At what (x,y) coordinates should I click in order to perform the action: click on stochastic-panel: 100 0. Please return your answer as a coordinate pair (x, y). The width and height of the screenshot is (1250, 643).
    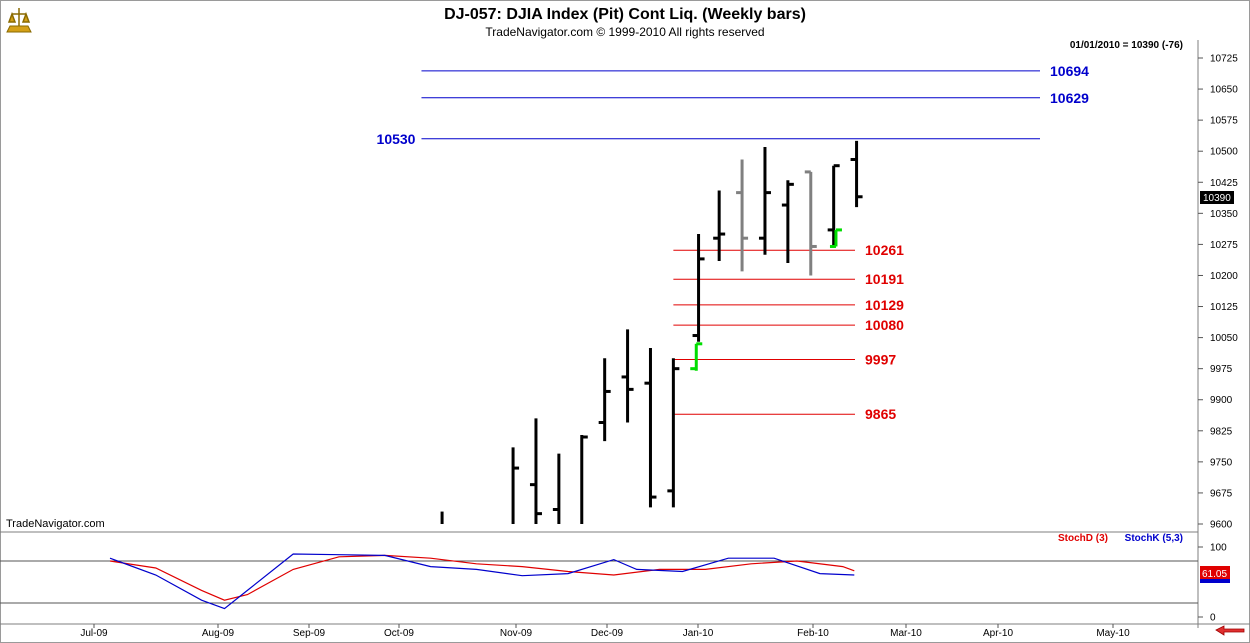
    Looking at the image, I should click on (613, 583).